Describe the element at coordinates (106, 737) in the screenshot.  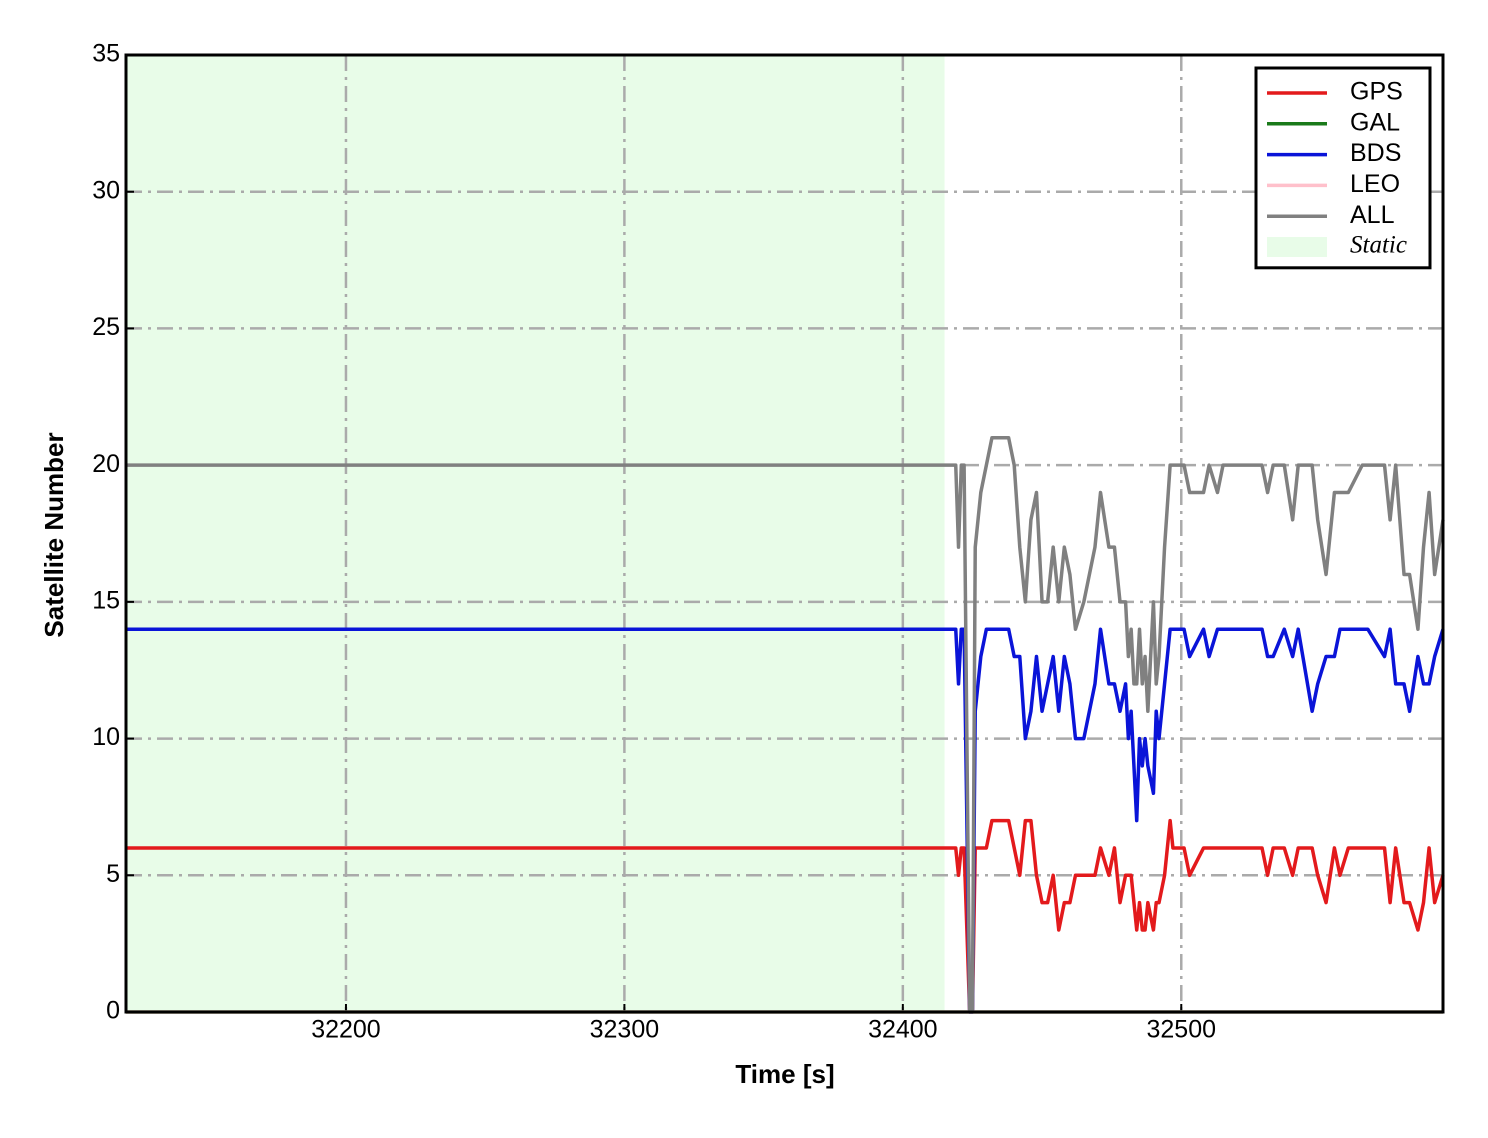
I see `y-tick-label: 10` at that location.